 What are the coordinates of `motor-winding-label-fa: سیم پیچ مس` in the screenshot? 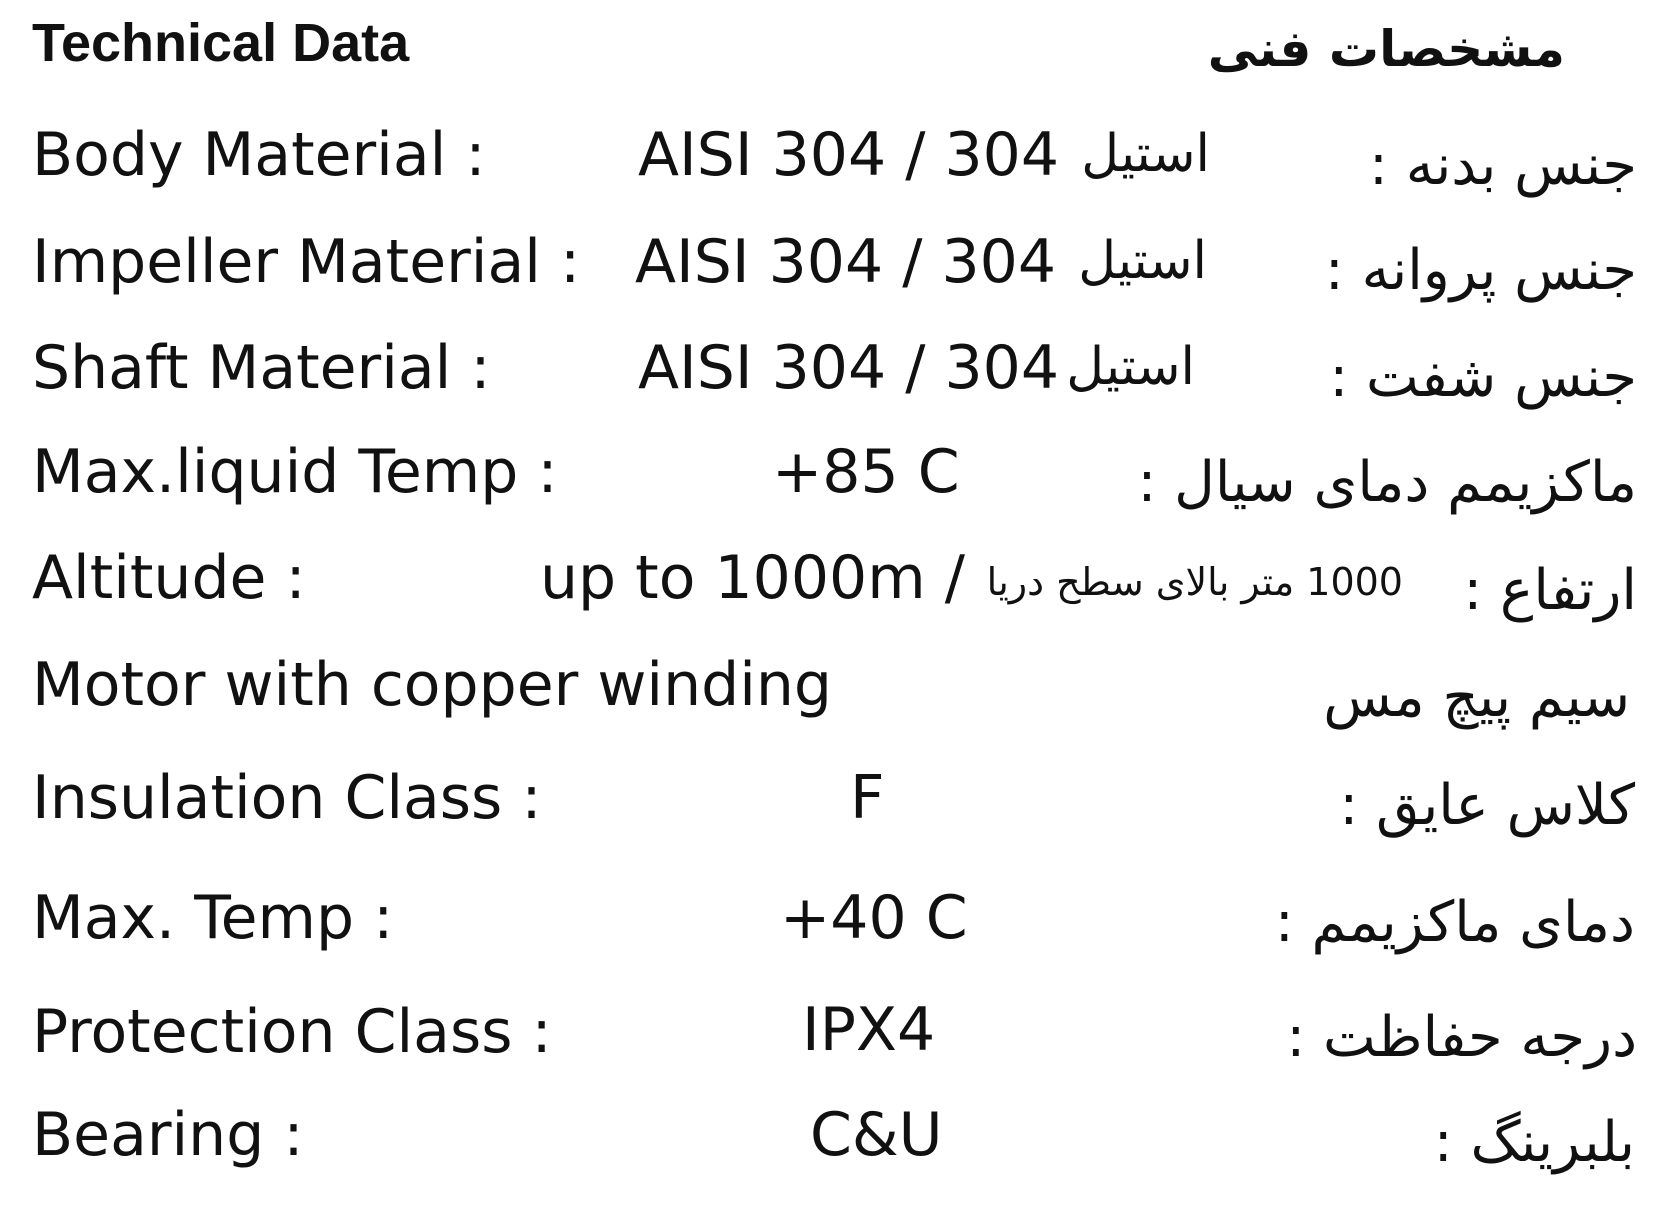 It's located at (1476, 697).